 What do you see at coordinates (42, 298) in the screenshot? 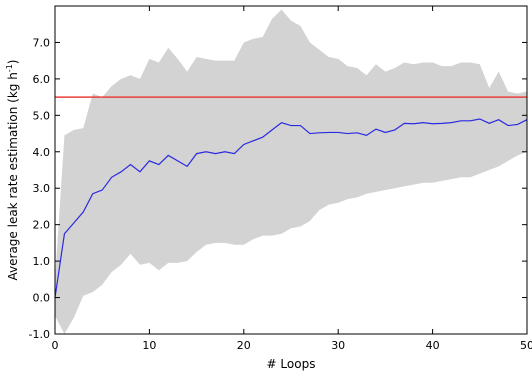
I see `y-tick-label-0.0: 0.0` at bounding box center [42, 298].